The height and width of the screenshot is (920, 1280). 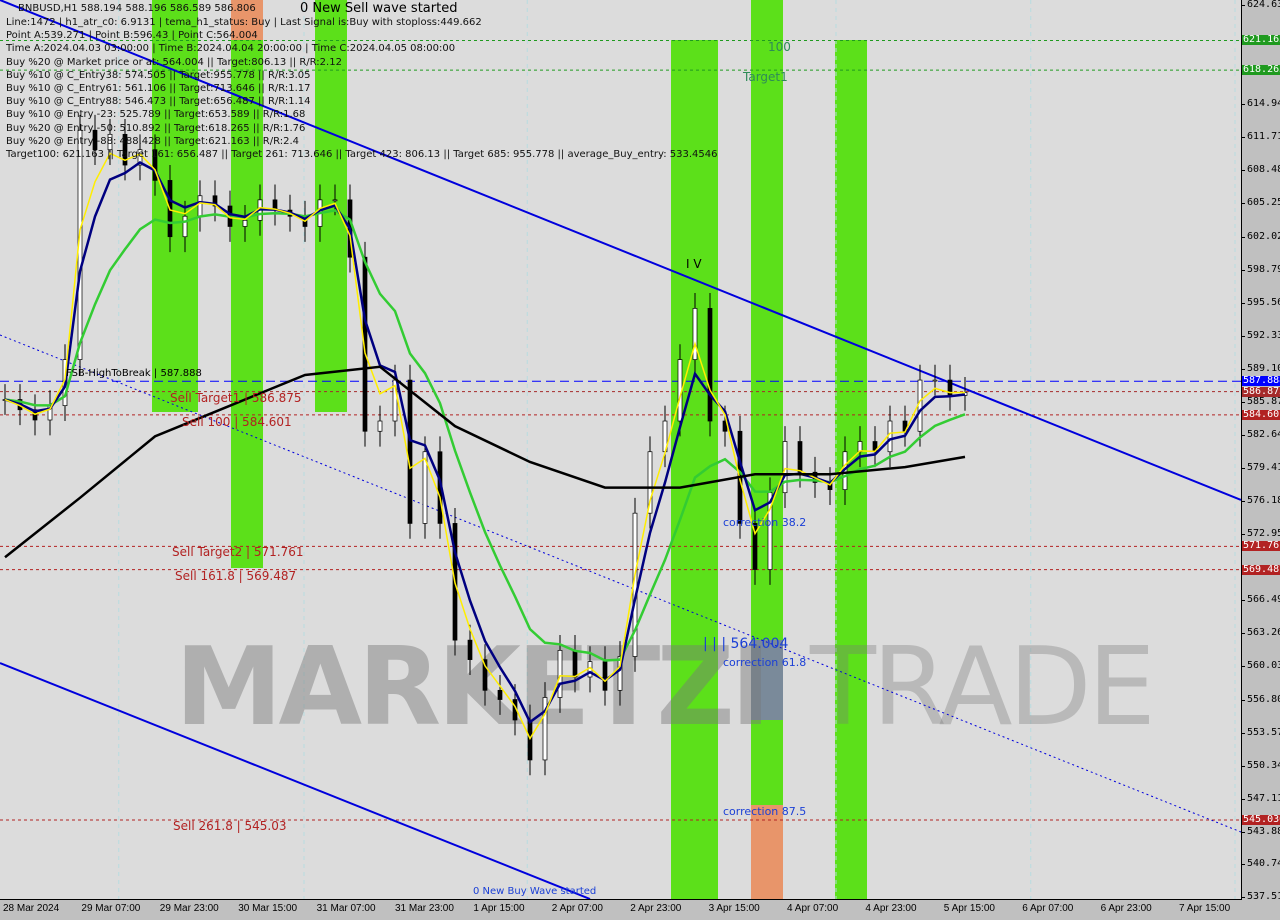 What do you see at coordinates (1260, 633) in the screenshot?
I see `y-tick-label: 563.260` at bounding box center [1260, 633].